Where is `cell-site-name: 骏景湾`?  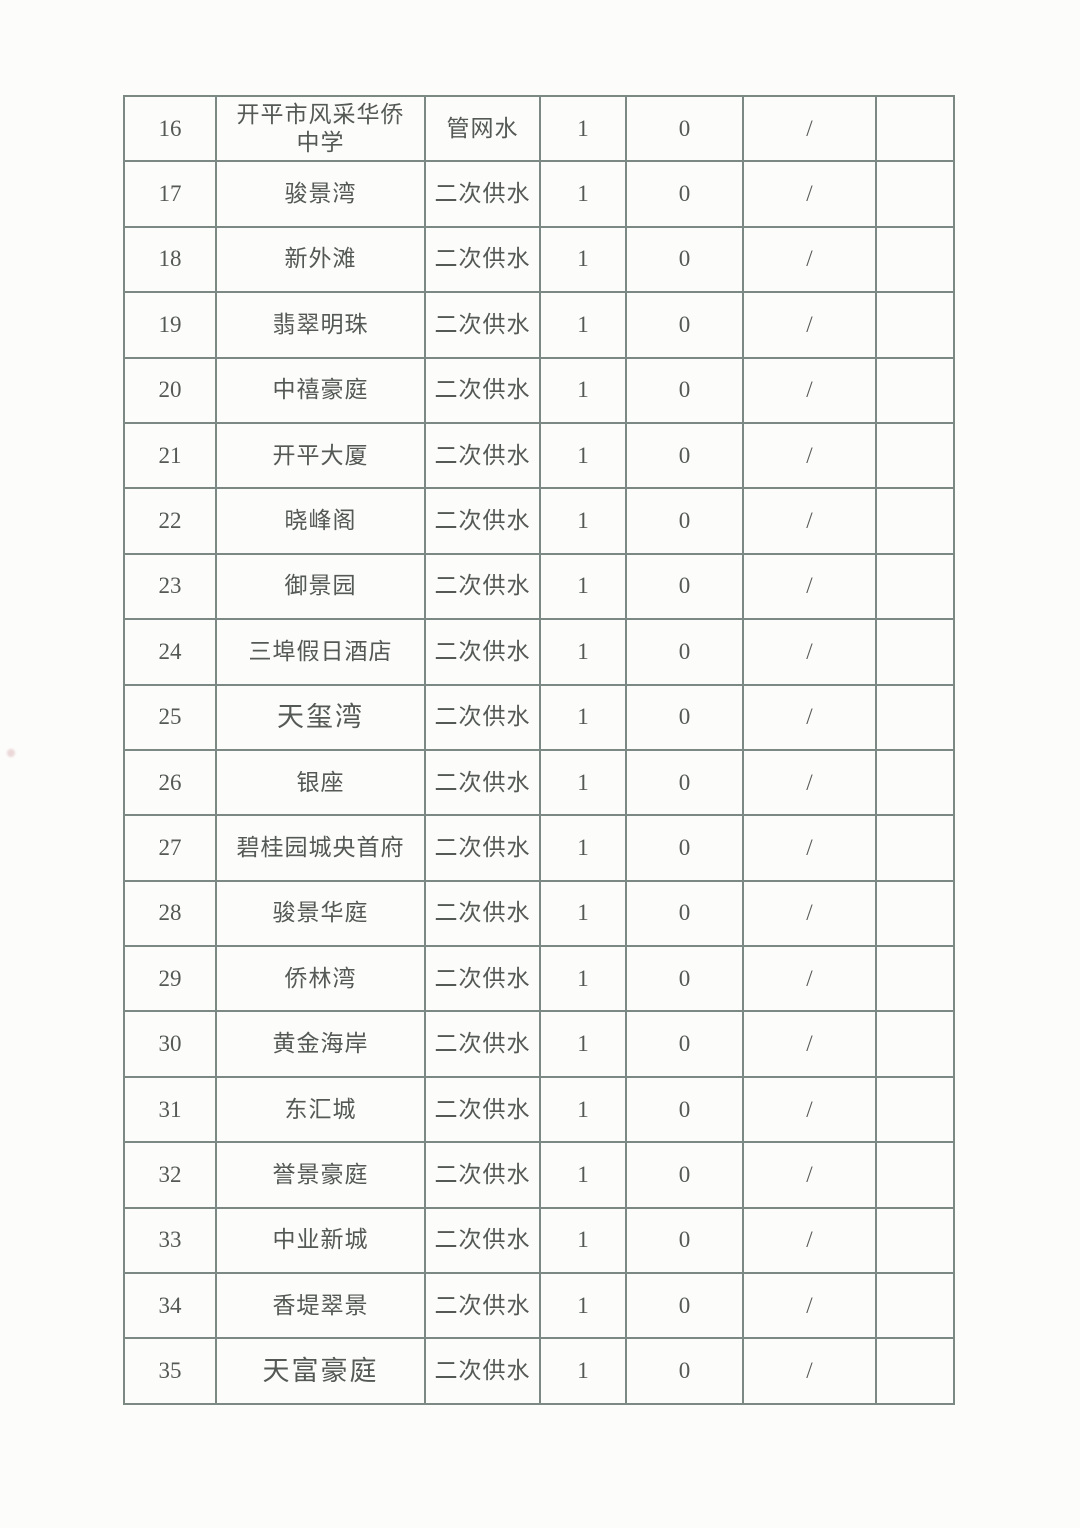 cell-site-name: 骏景湾 is located at coordinates (320, 194).